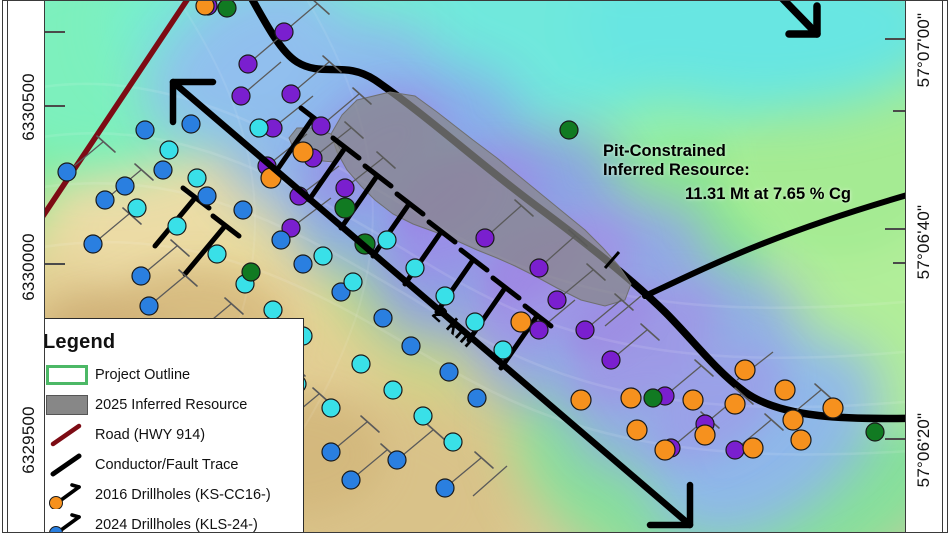  I want to click on right-axis-tick-label: 57°06'40", so click(923, 242).